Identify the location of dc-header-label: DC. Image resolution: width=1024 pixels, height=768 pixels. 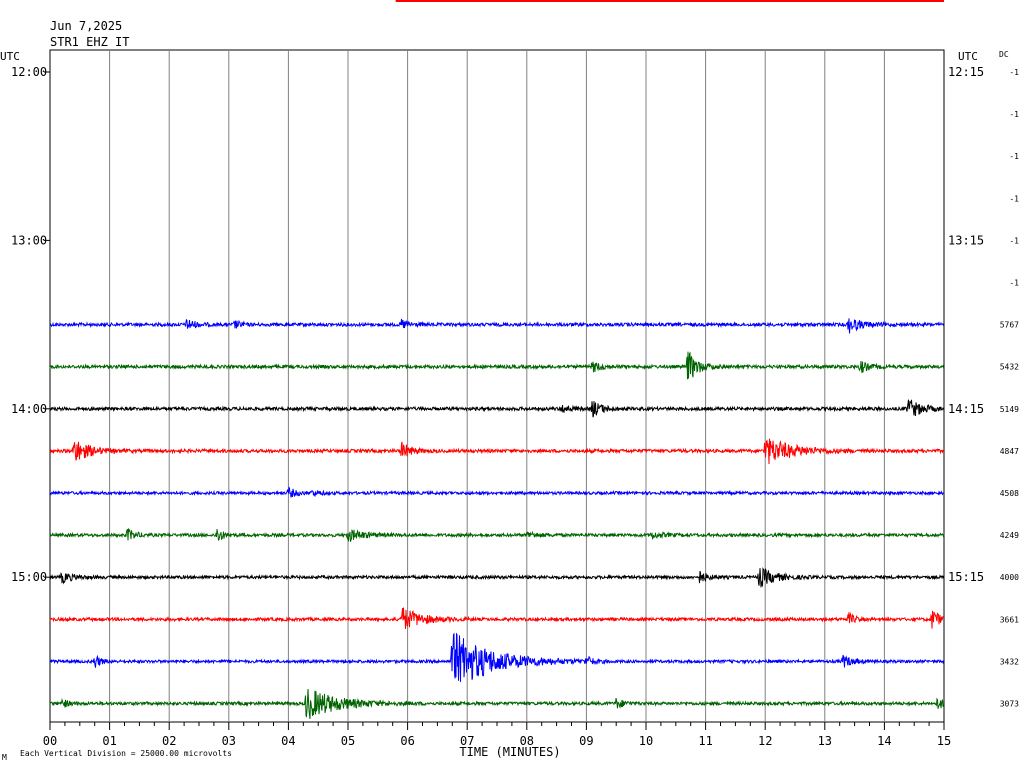
(1004, 54).